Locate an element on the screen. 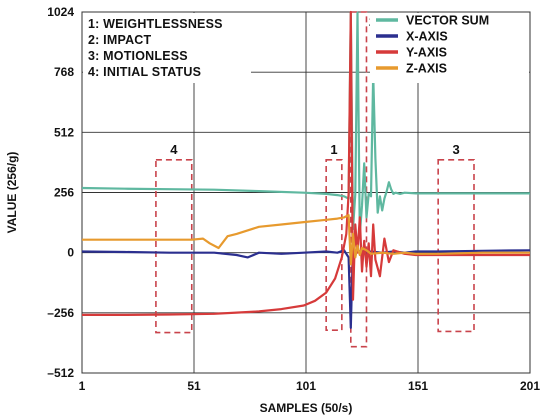 The image size is (550, 419). y-tick-label: –512 is located at coordinates (60, 373).